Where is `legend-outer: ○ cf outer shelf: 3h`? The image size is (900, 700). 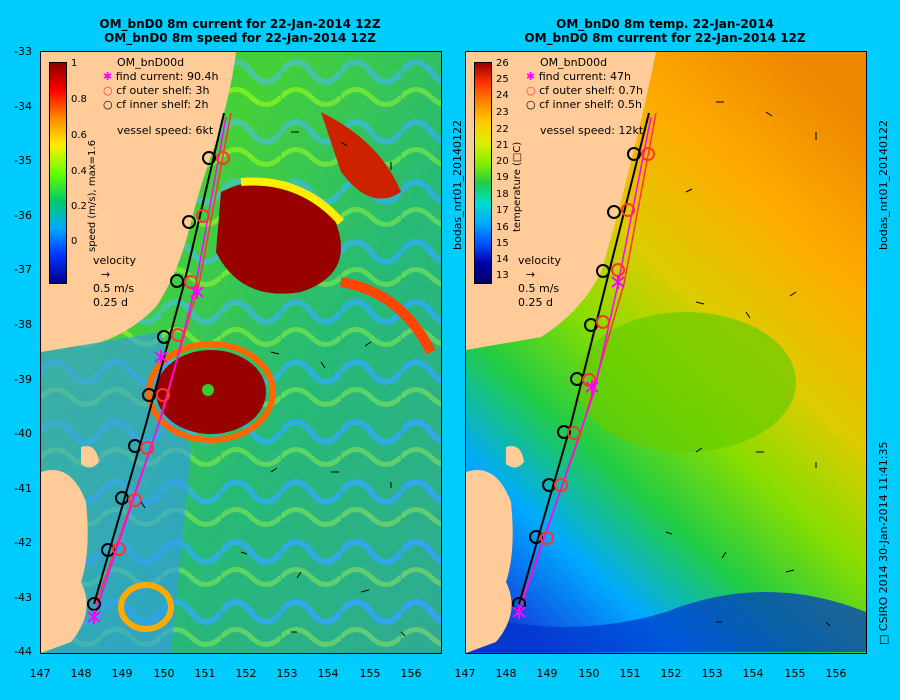 legend-outer: ○ cf outer shelf: 3h is located at coordinates (160, 91).